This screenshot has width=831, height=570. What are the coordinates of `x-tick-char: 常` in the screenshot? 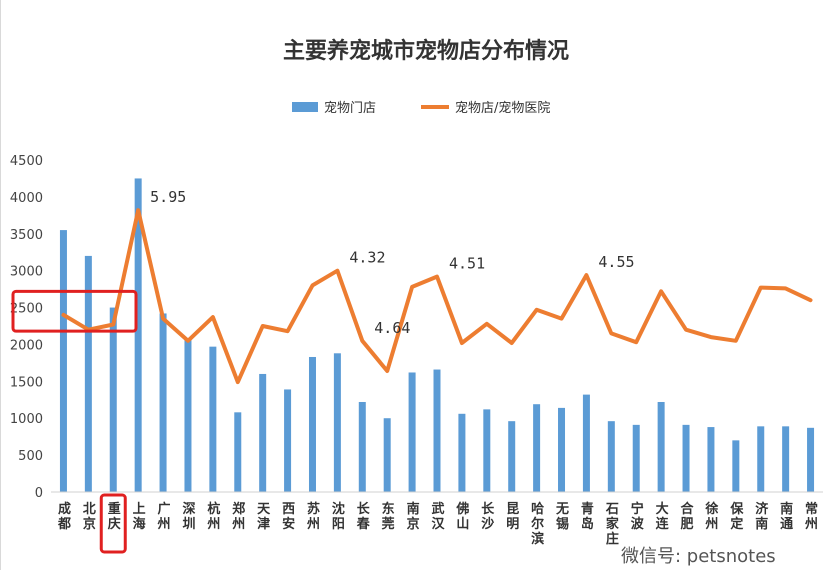 It's located at (811, 509).